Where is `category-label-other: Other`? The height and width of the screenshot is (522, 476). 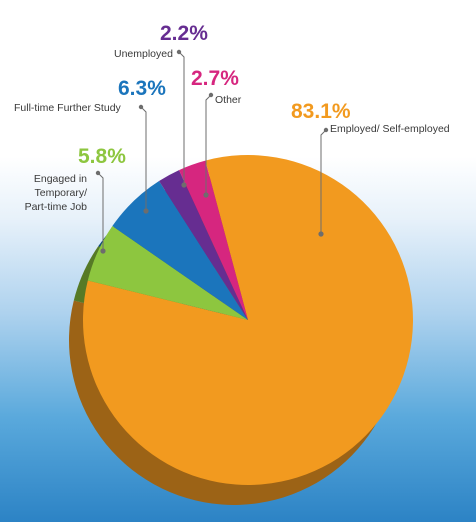
category-label-other: Other is located at coordinates (228, 100).